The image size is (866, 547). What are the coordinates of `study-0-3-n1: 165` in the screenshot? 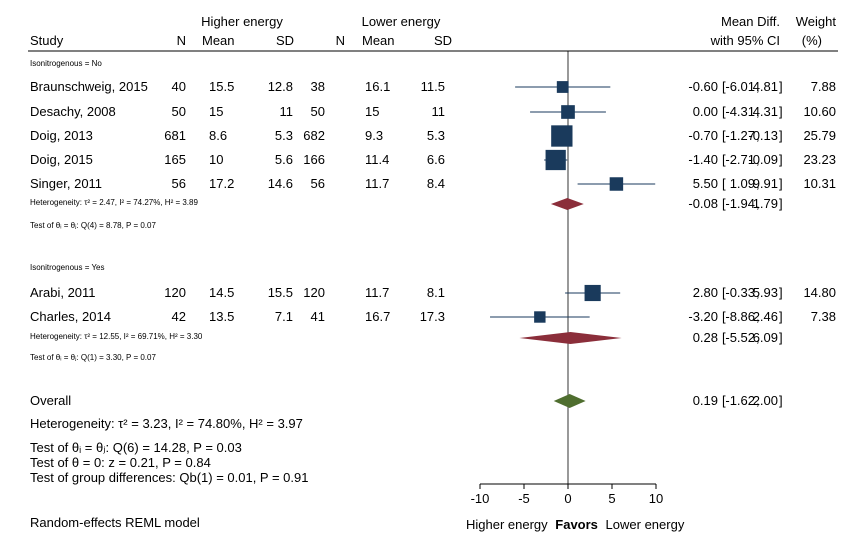 It's located at (175, 159).